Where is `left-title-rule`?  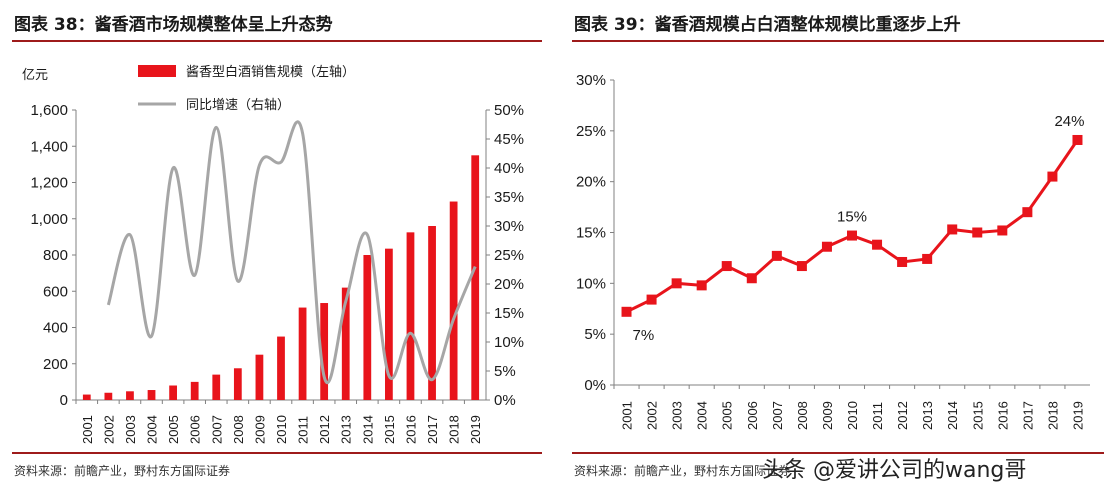 left-title-rule is located at coordinates (277, 41).